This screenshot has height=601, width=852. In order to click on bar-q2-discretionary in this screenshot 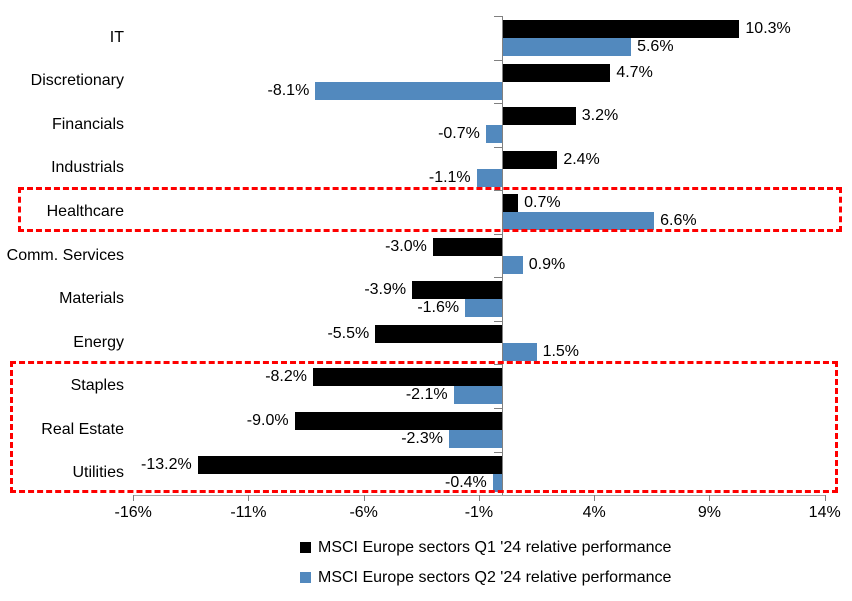, I will do `click(408, 90)`.